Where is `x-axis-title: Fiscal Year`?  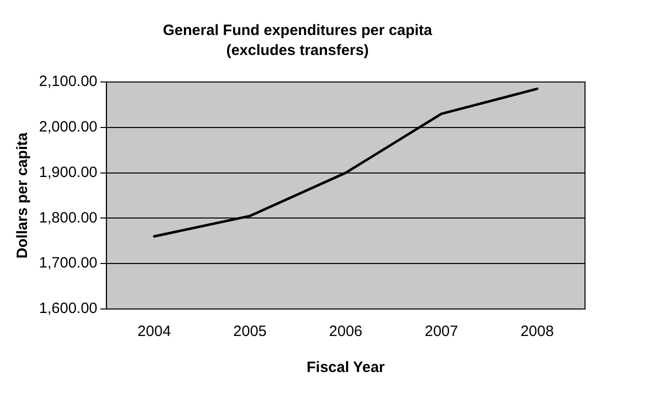
x-axis-title: Fiscal Year is located at coordinates (345, 367).